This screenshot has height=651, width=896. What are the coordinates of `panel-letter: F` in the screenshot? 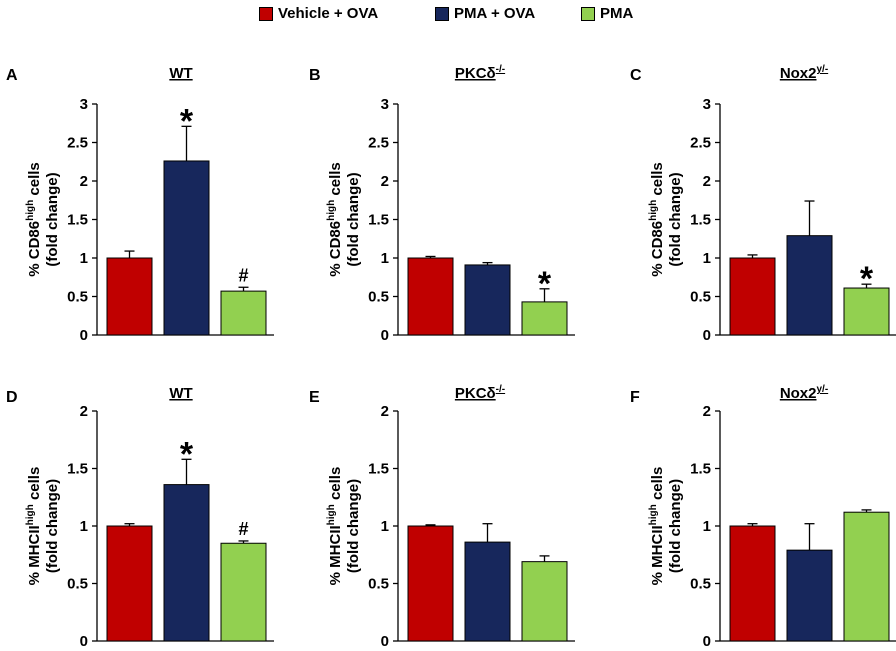 It's located at (635, 397).